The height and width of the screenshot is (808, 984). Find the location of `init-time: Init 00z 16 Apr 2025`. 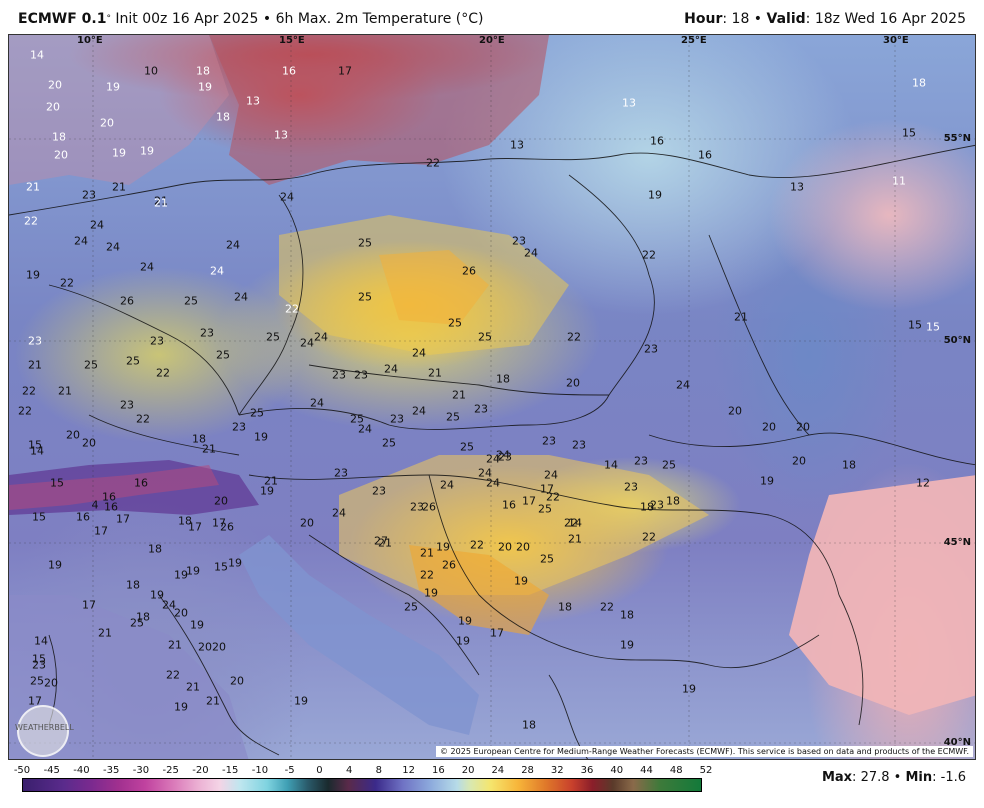

init-time: Init 00z 16 Apr 2025 is located at coordinates (187, 19).